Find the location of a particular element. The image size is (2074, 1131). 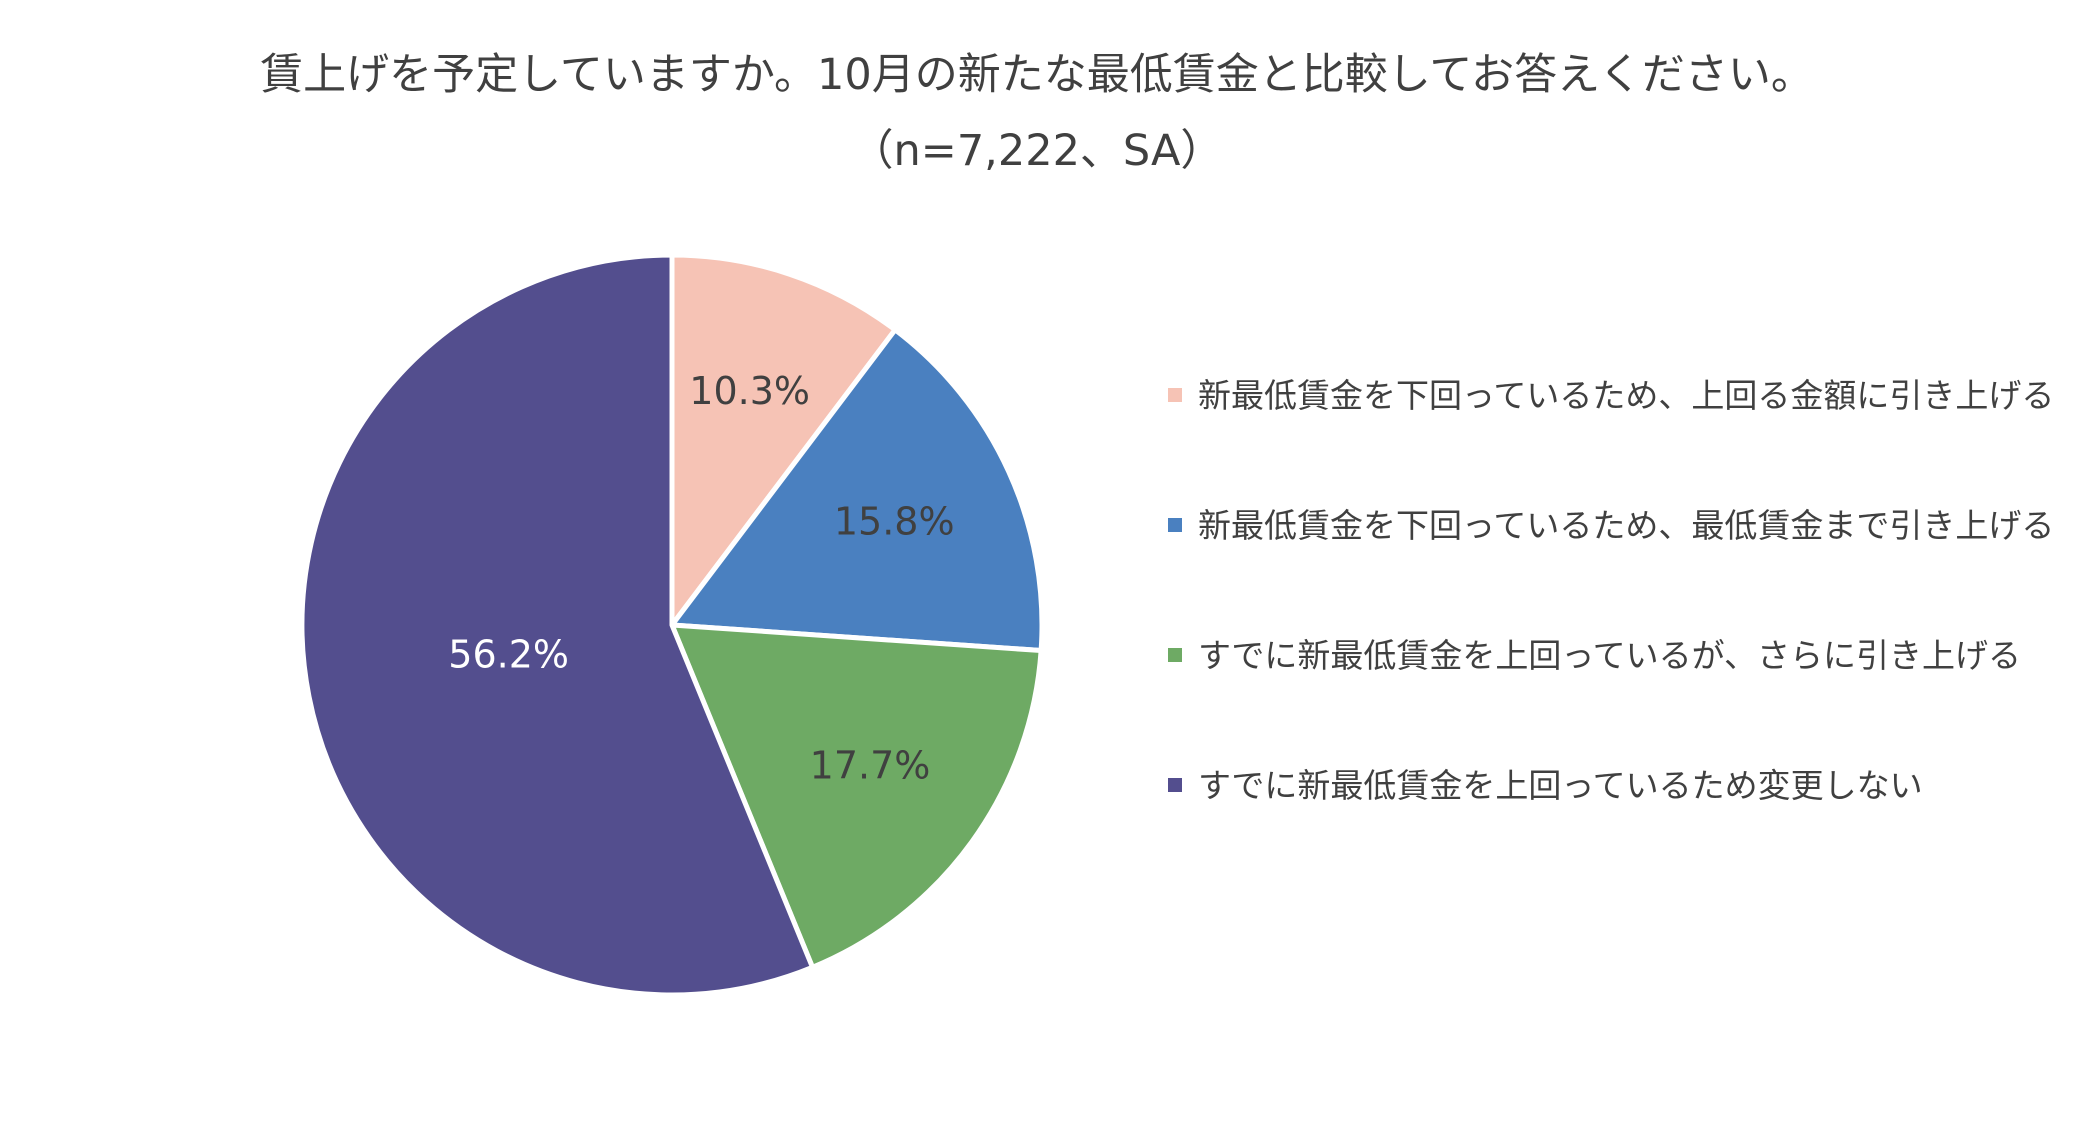

legend-label-2: 新最低賃金を下回っているため、最低賃金まで引き上げる is located at coordinates (1626, 525).